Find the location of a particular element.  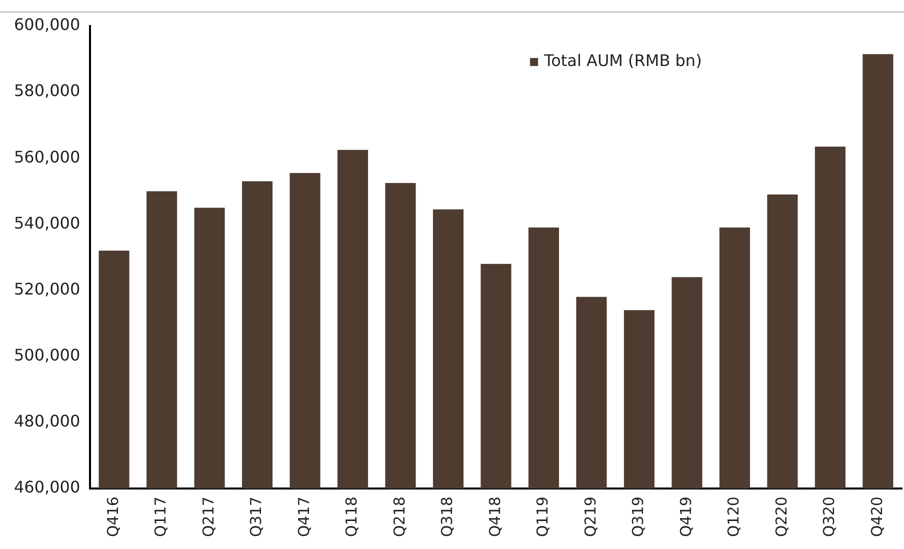

y-tick-label: 460,000 is located at coordinates (47, 487).